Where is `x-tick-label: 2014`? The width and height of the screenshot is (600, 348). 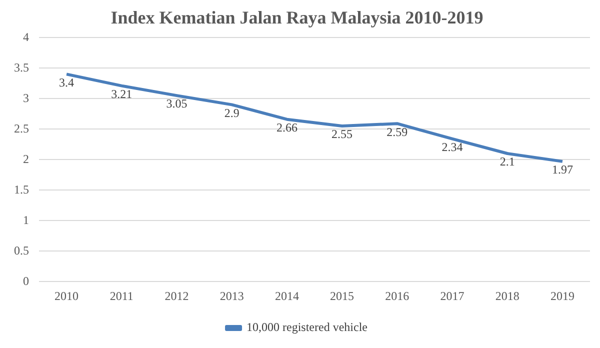 x-tick-label: 2014 is located at coordinates (286, 295).